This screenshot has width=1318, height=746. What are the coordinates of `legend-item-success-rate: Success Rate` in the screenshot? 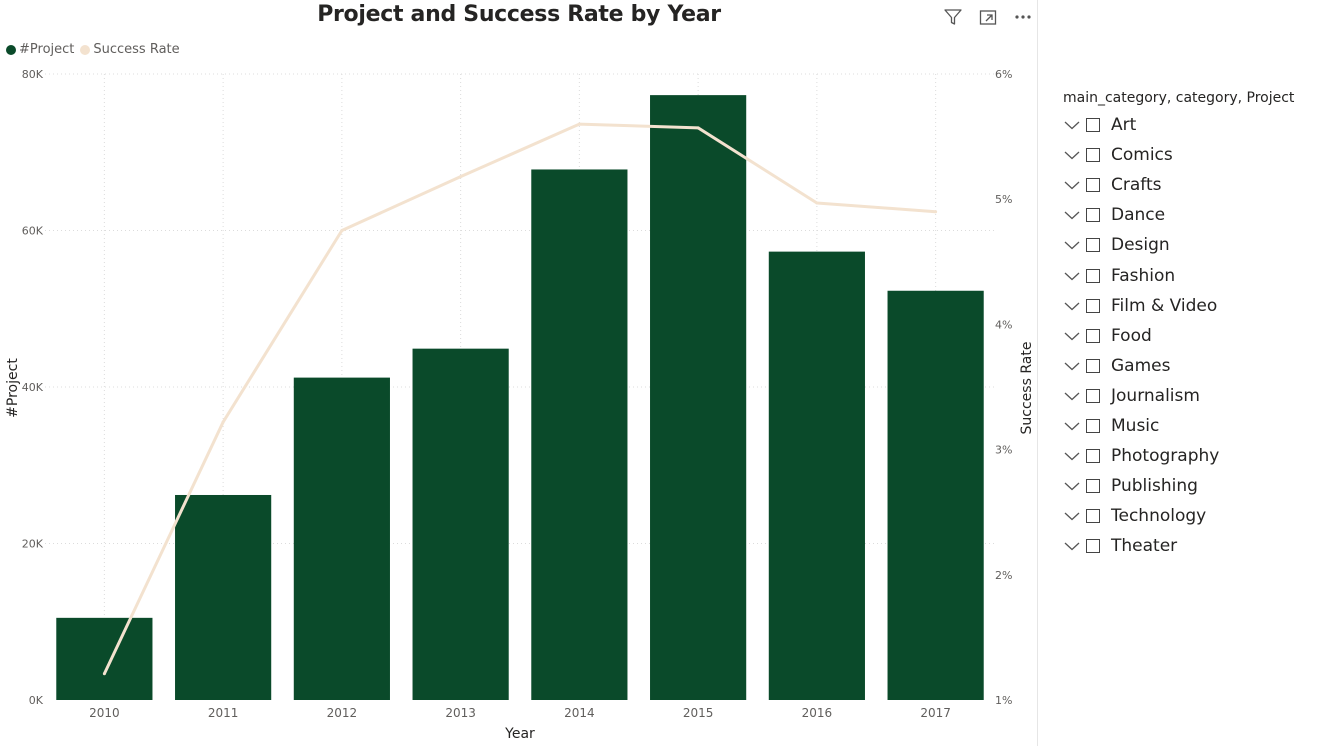 It's located at (130, 49).